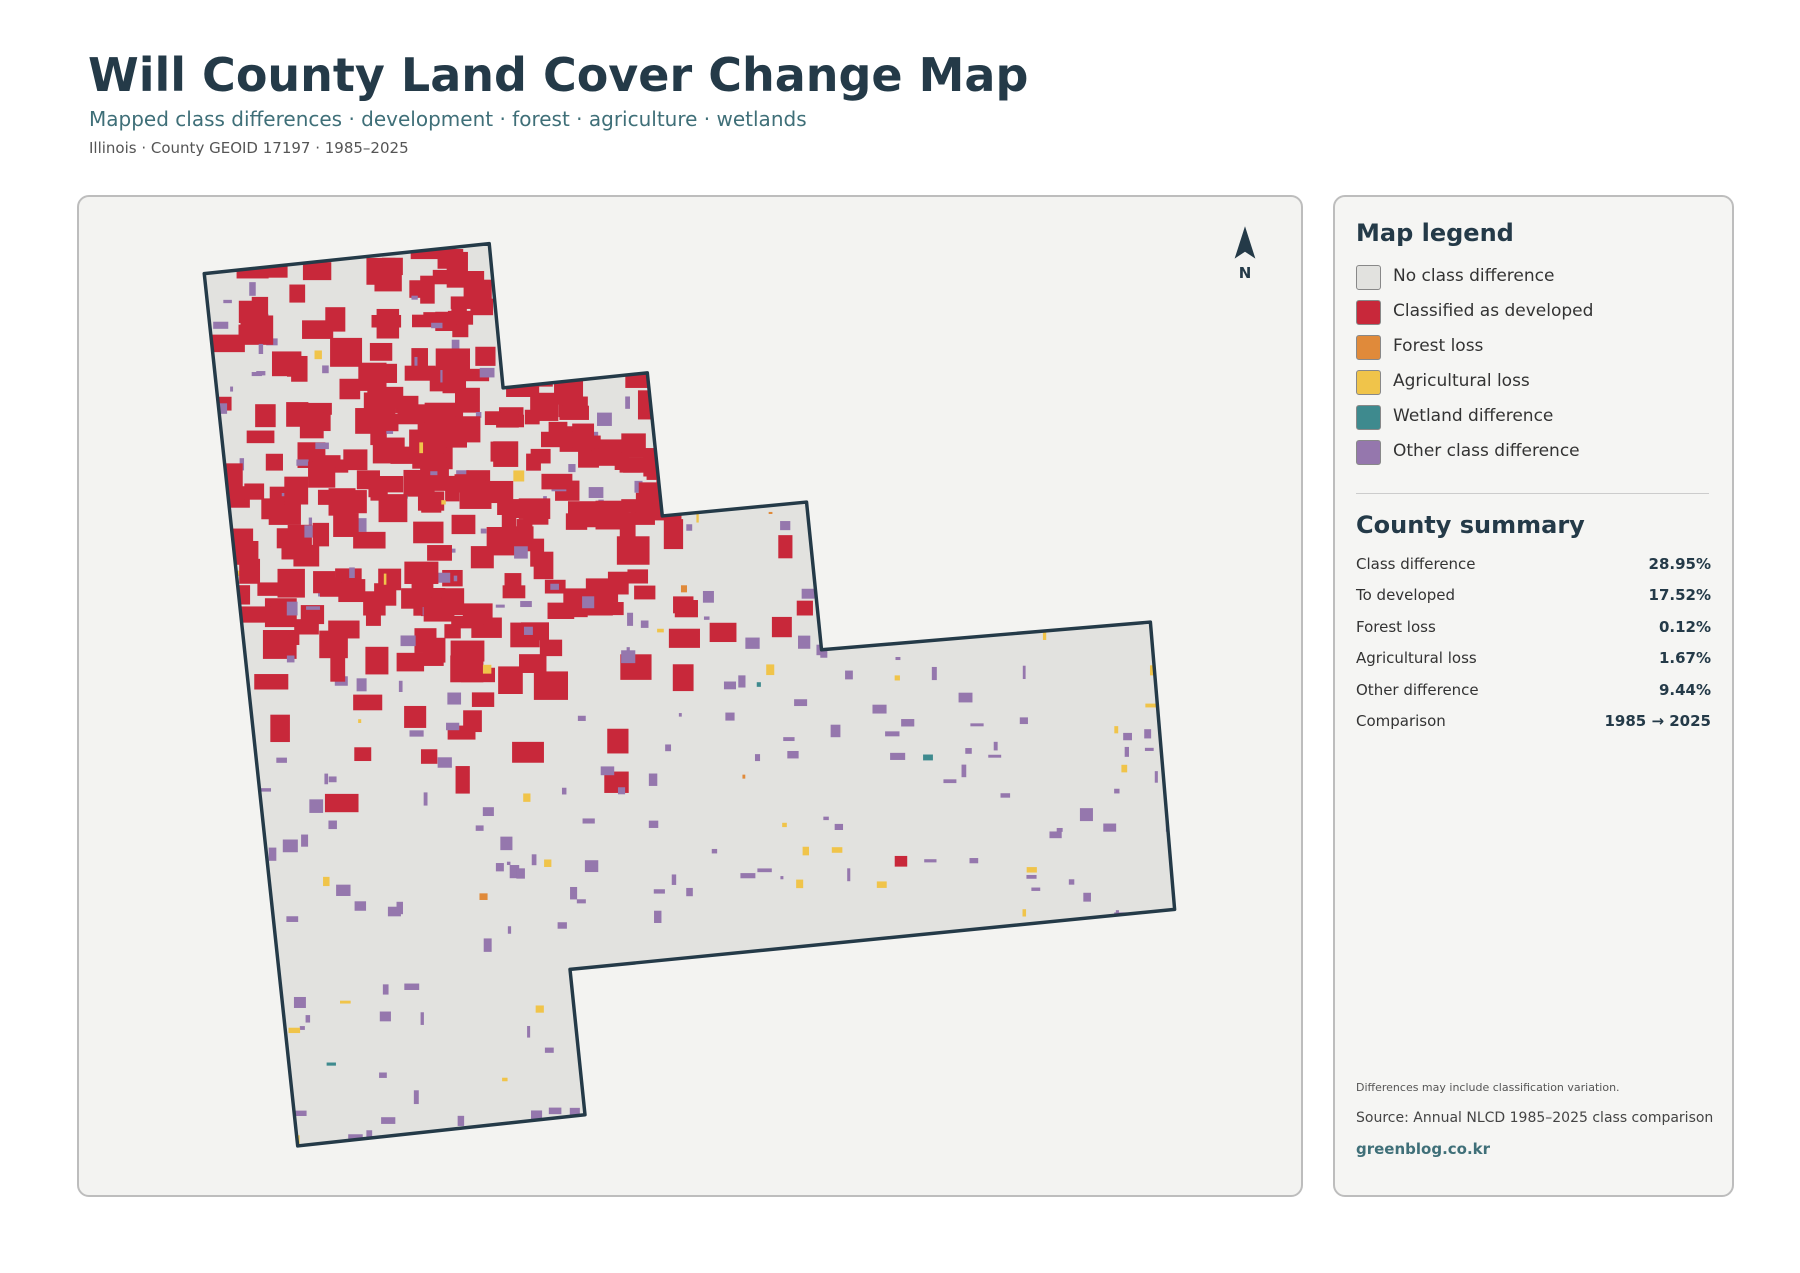 The width and height of the screenshot is (1800, 1273). I want to click on legend-swatch, so click(1368, 452).